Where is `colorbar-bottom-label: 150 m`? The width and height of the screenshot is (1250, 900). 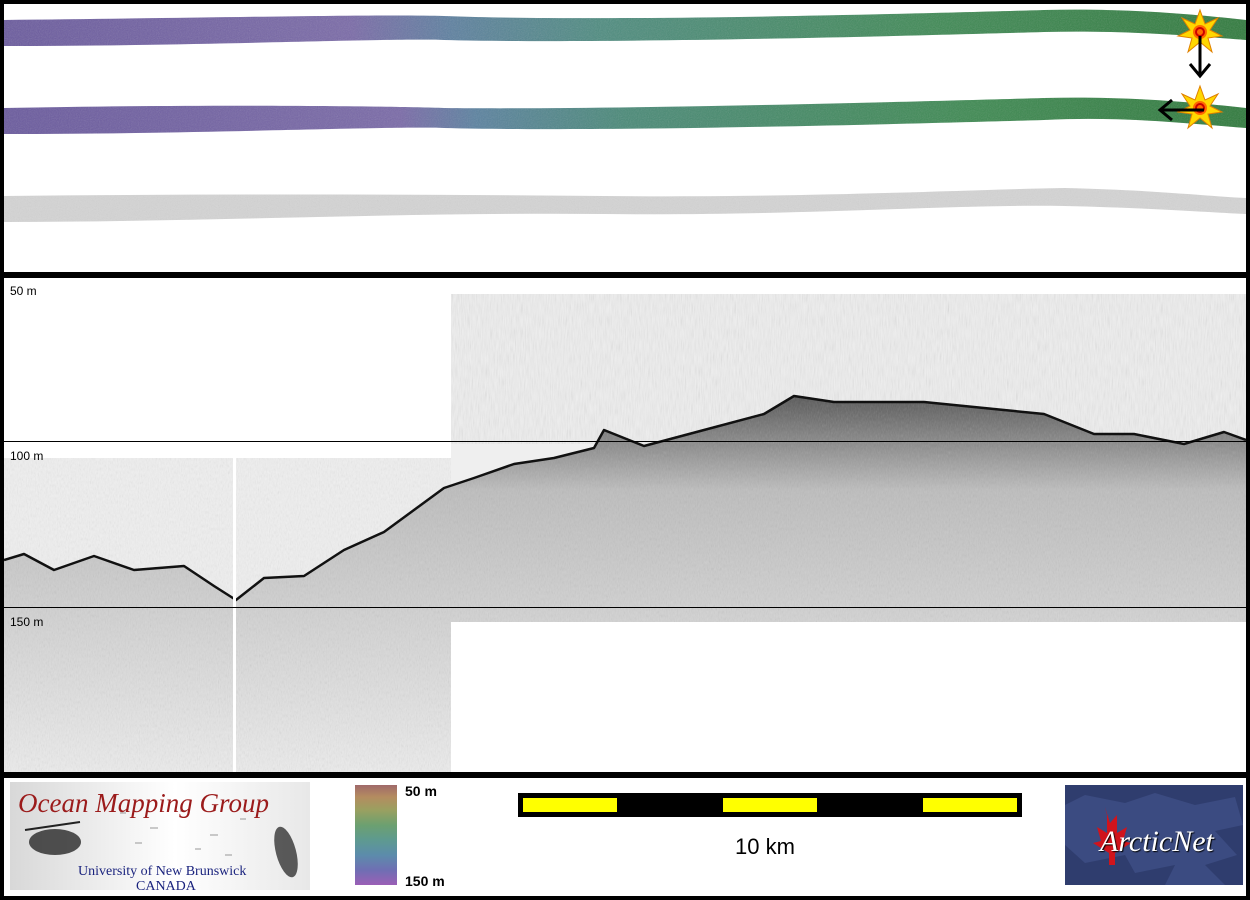 colorbar-bottom-label: 150 m is located at coordinates (425, 881).